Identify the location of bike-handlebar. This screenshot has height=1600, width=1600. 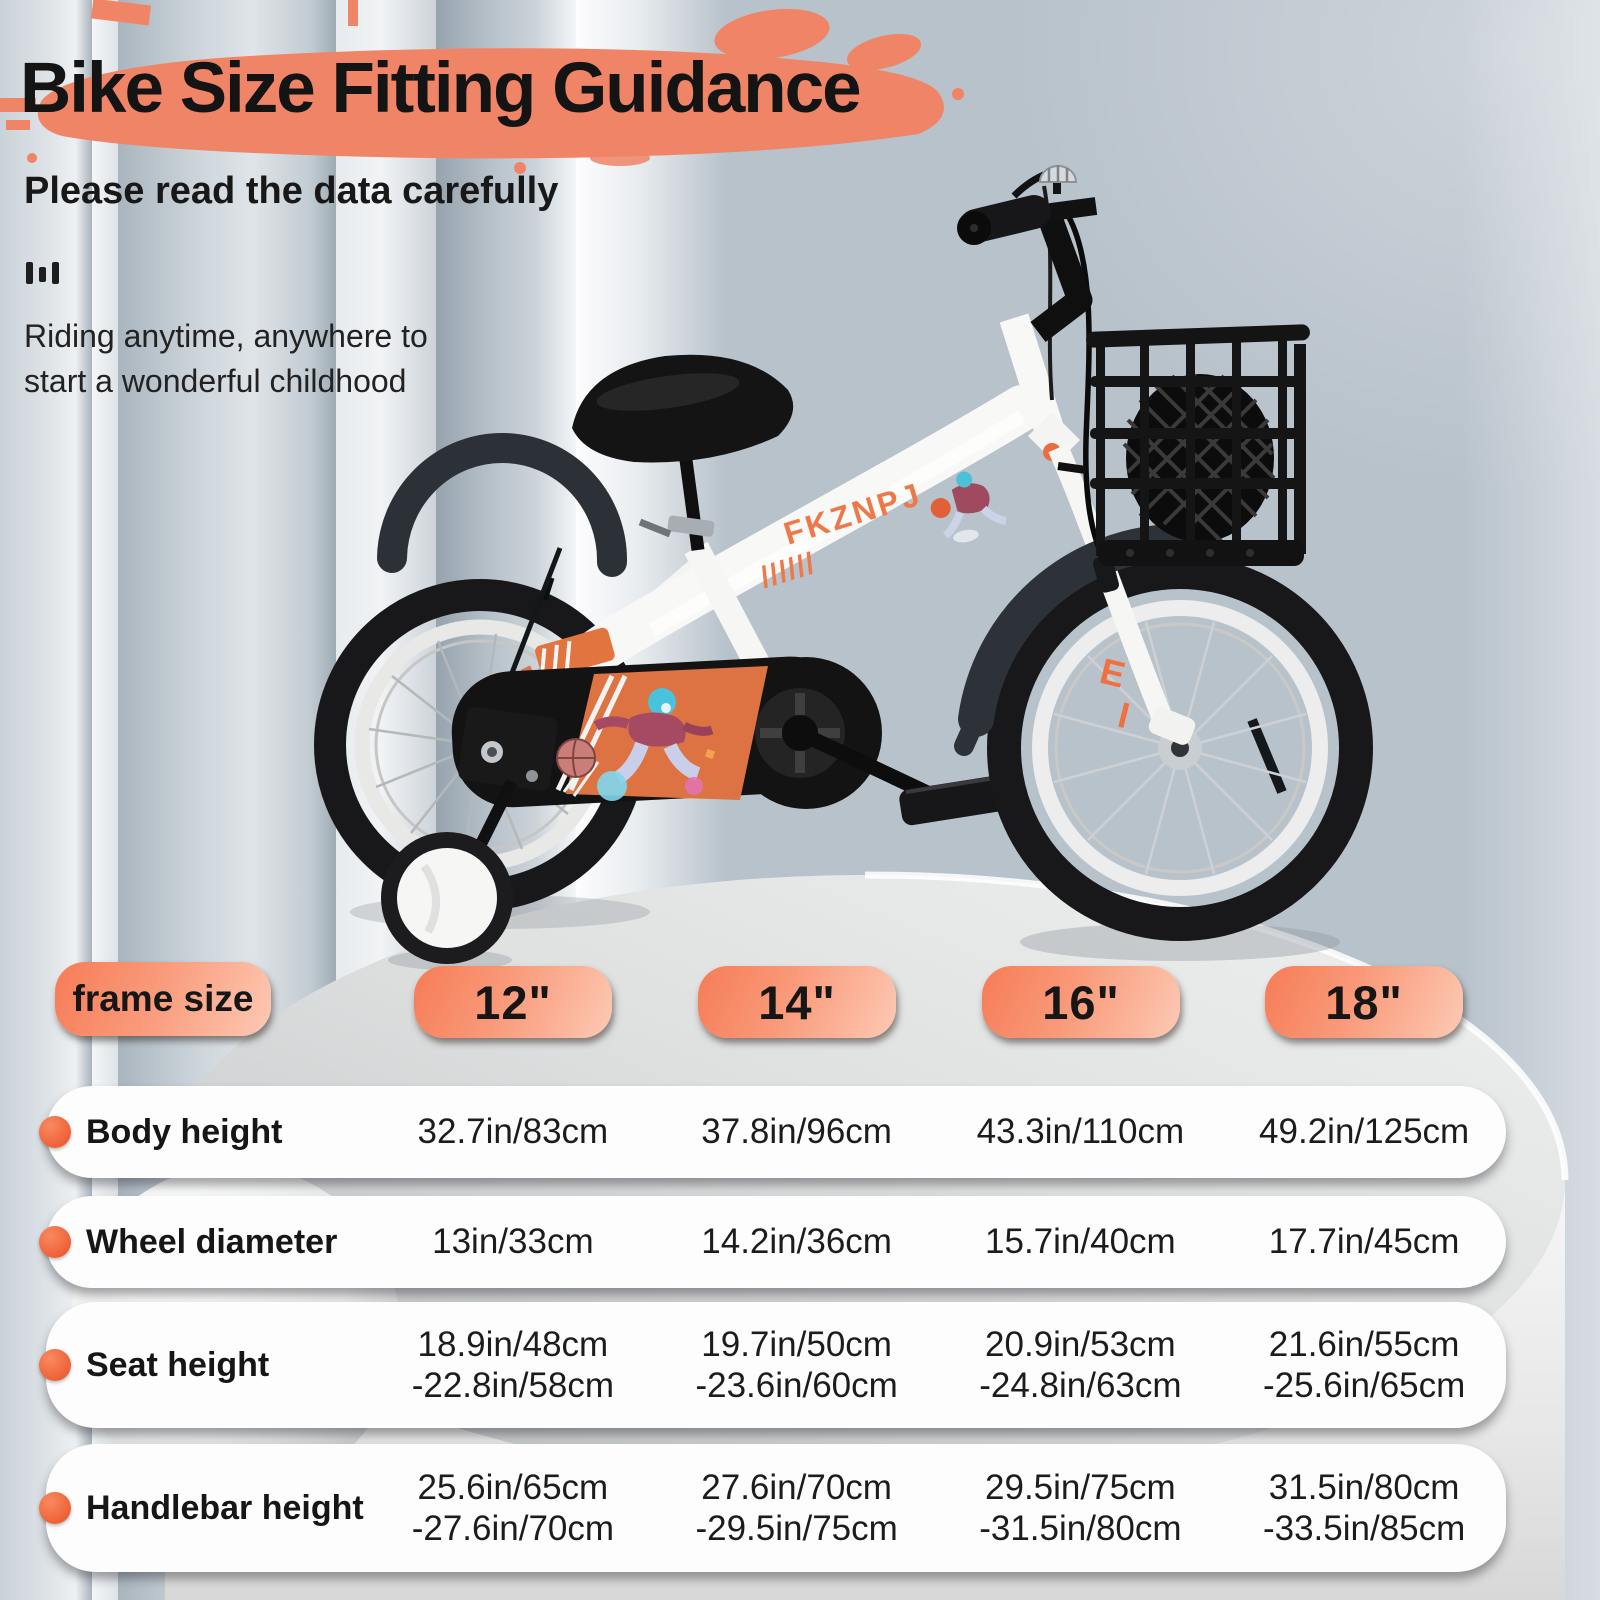
(1038, 379).